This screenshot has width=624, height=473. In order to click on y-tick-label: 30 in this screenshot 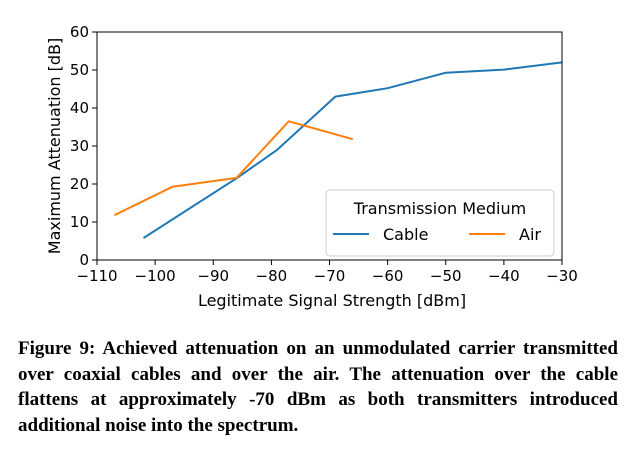, I will do `click(79, 146)`.